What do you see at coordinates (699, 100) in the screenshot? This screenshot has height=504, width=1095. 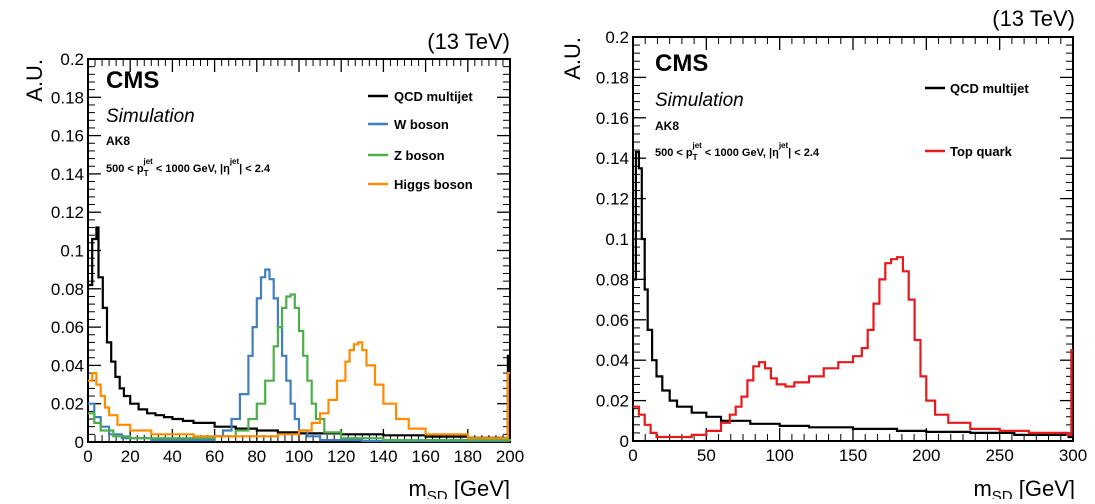 I see `right-simulation-label: Simulation` at bounding box center [699, 100].